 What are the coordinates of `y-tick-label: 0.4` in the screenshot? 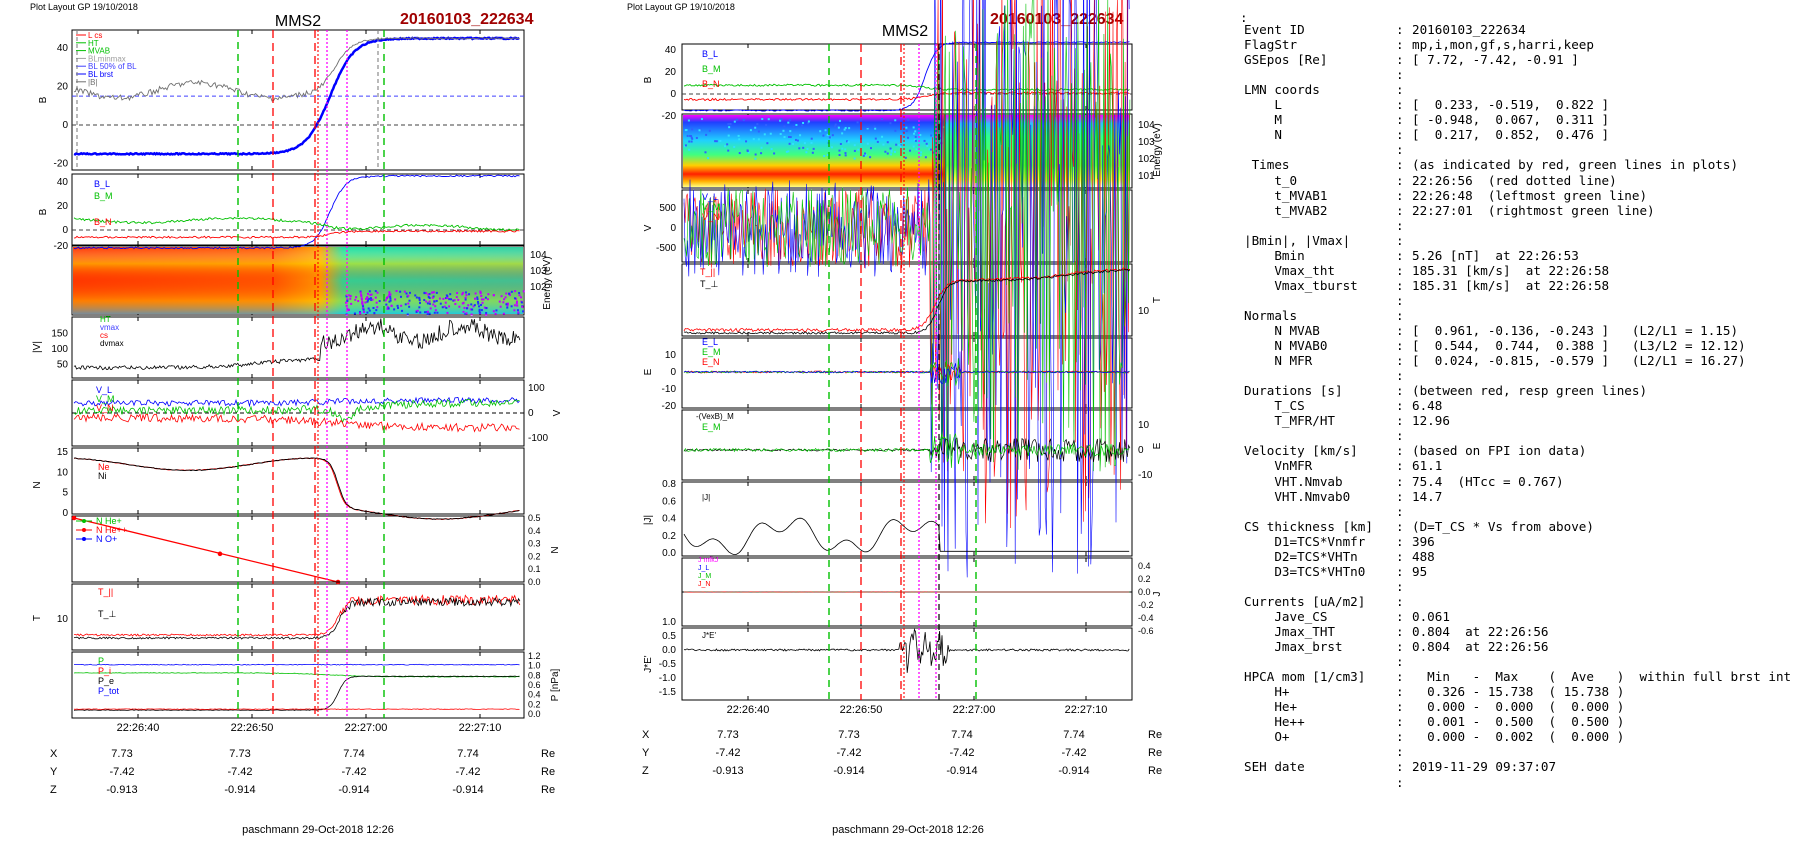 It's located at (534, 695).